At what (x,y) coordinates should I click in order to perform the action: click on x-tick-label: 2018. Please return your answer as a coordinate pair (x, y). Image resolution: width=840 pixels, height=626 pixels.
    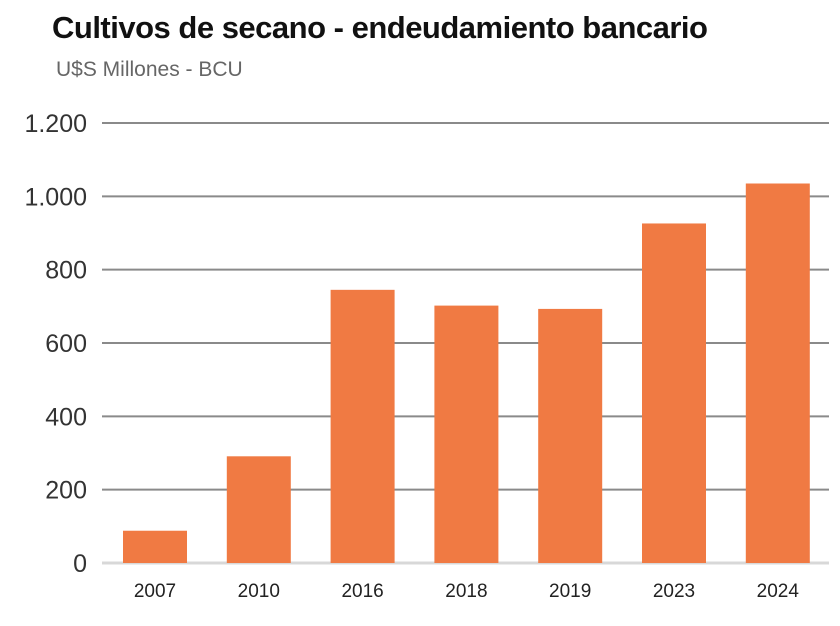
    Looking at the image, I should click on (466, 591).